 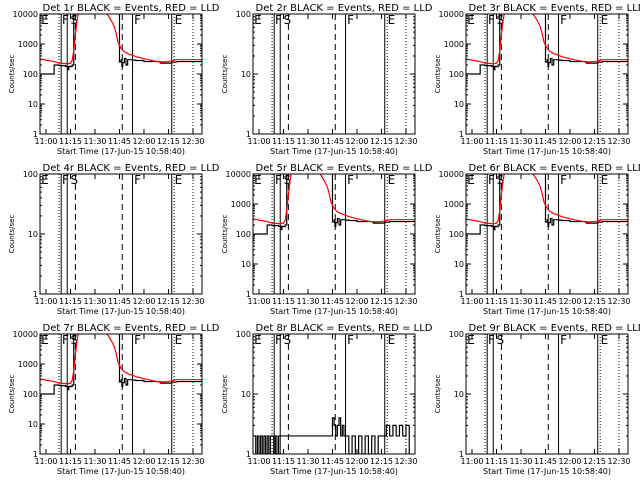 I want to click on x-tick-label: 11:15, so click(x=496, y=301).